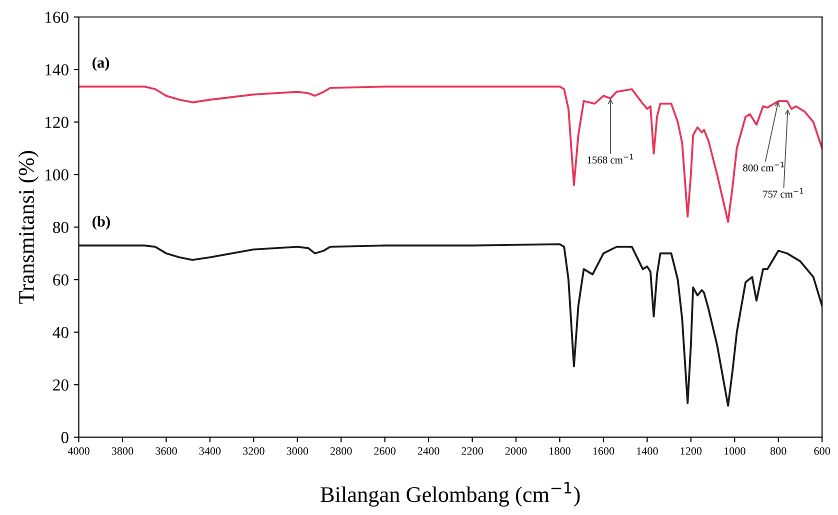 This screenshot has width=838, height=515. I want to click on y-tick-label: 60, so click(60, 280).